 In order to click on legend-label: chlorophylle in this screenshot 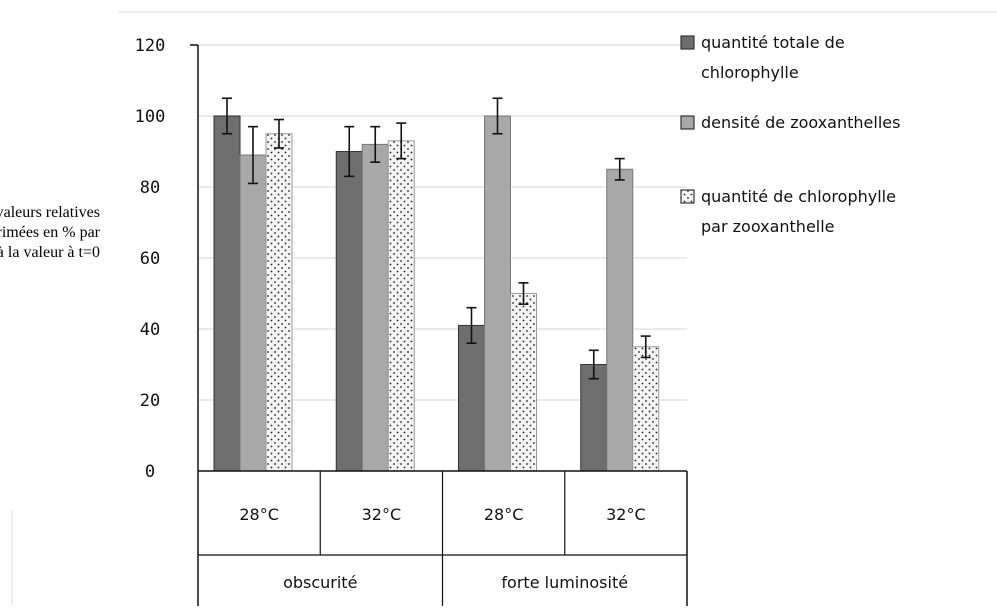, I will do `click(750, 72)`.